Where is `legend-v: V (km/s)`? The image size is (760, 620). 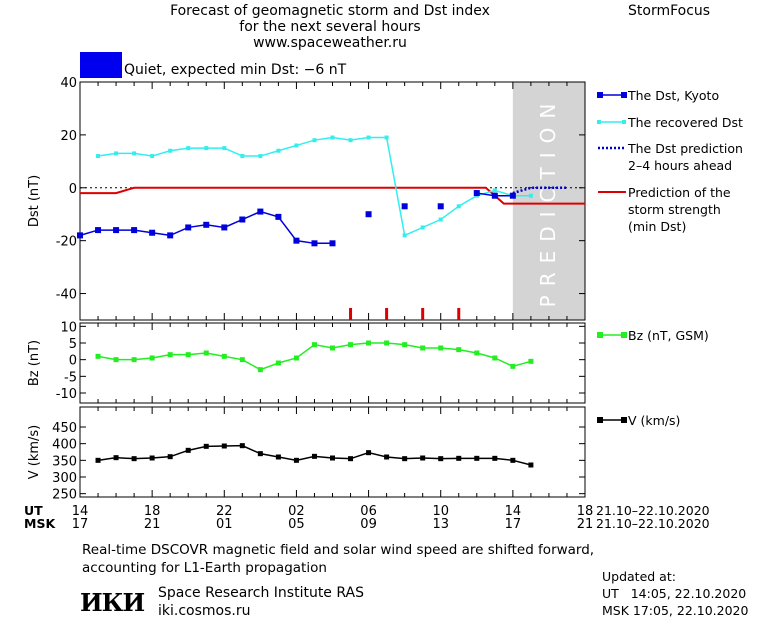
legend-v: V (km/s) is located at coordinates (654, 420).